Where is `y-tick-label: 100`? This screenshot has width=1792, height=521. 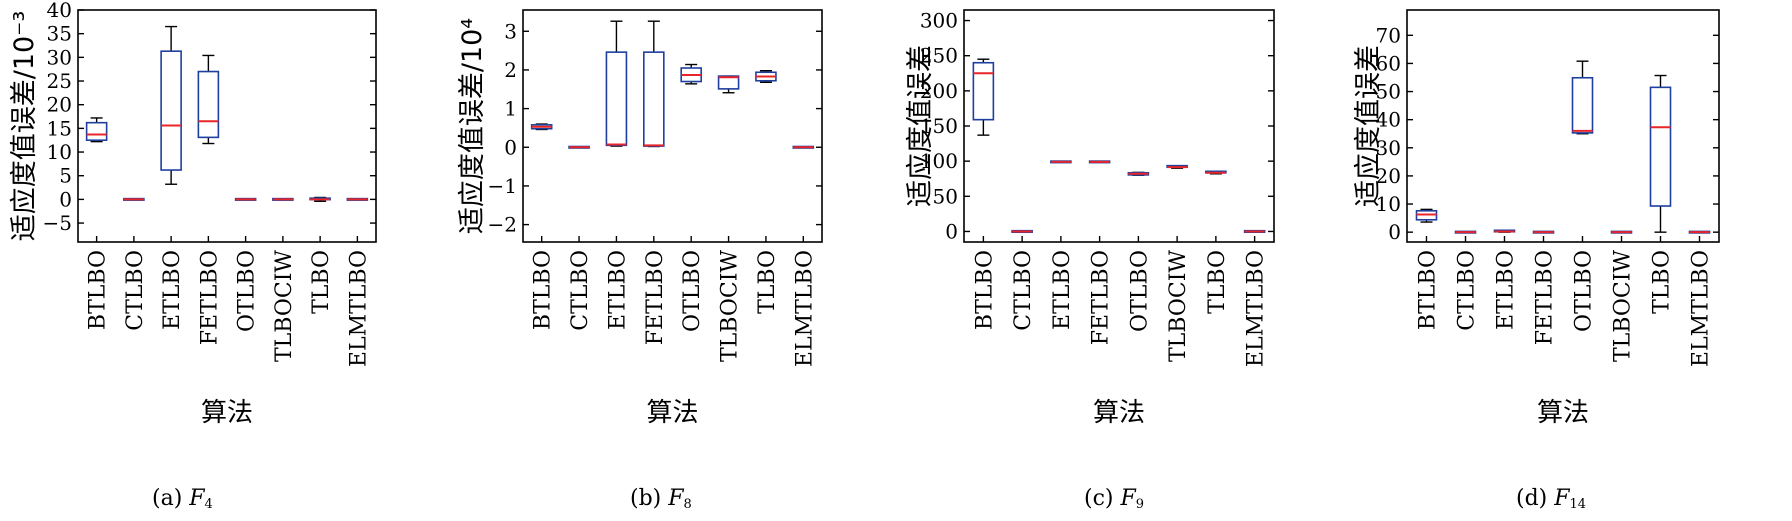 y-tick-label: 100 is located at coordinates (939, 161).